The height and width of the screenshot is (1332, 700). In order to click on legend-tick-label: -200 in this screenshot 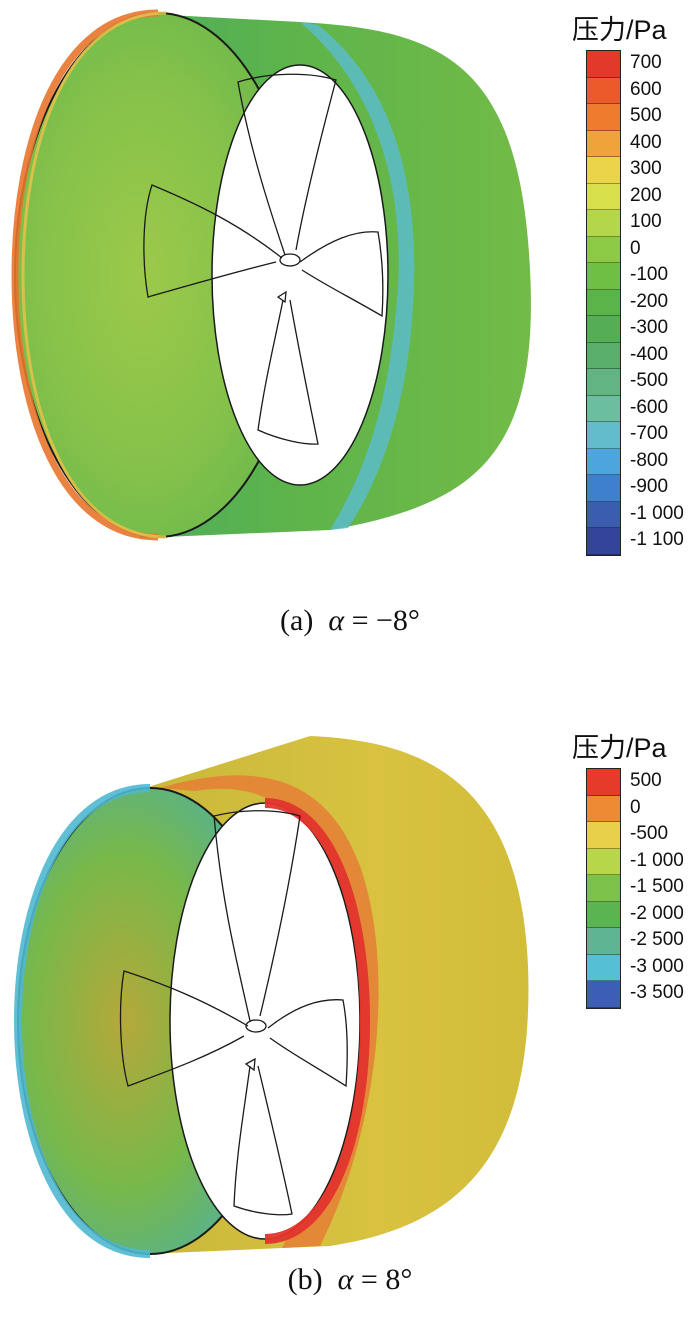, I will do `click(649, 301)`.